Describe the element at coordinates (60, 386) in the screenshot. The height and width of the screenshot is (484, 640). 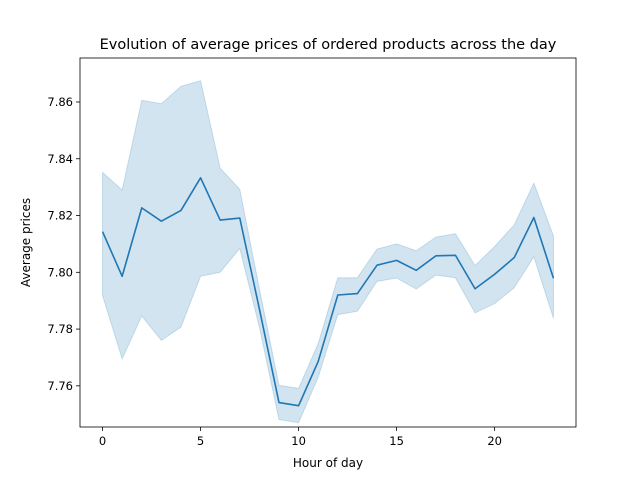
I see `y-tick-label: 7.76` at that location.